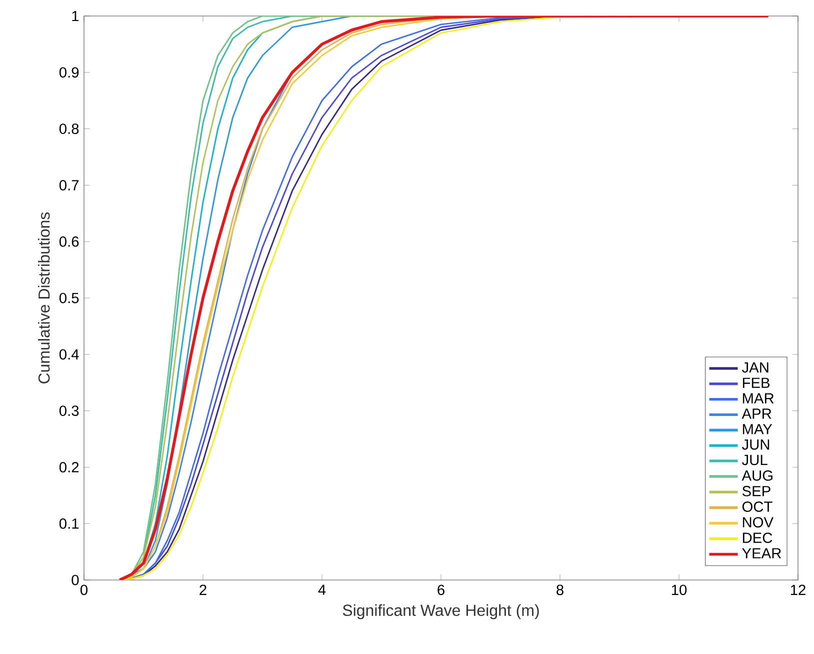  What do you see at coordinates (75, 580) in the screenshot?
I see `y-tick-label: 0` at bounding box center [75, 580].